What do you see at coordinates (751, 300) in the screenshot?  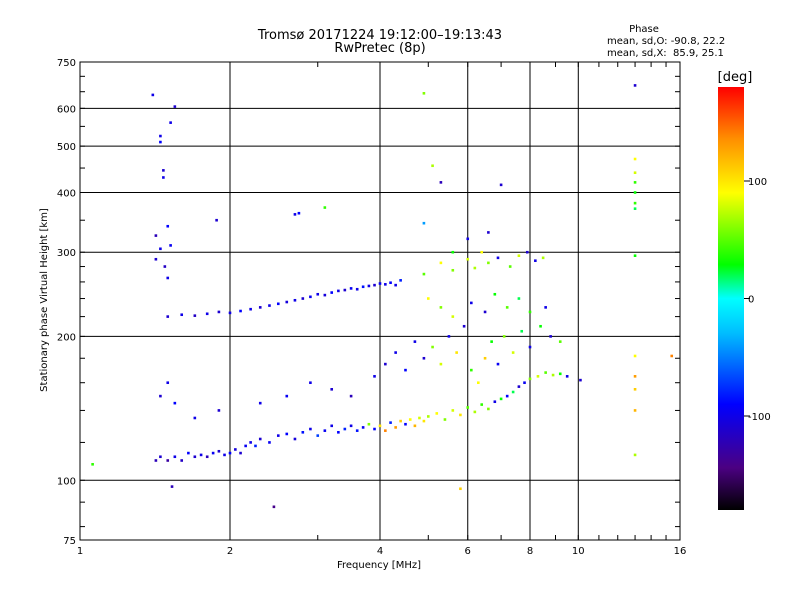 I see `colorbar-tick-label: 0` at bounding box center [751, 300].